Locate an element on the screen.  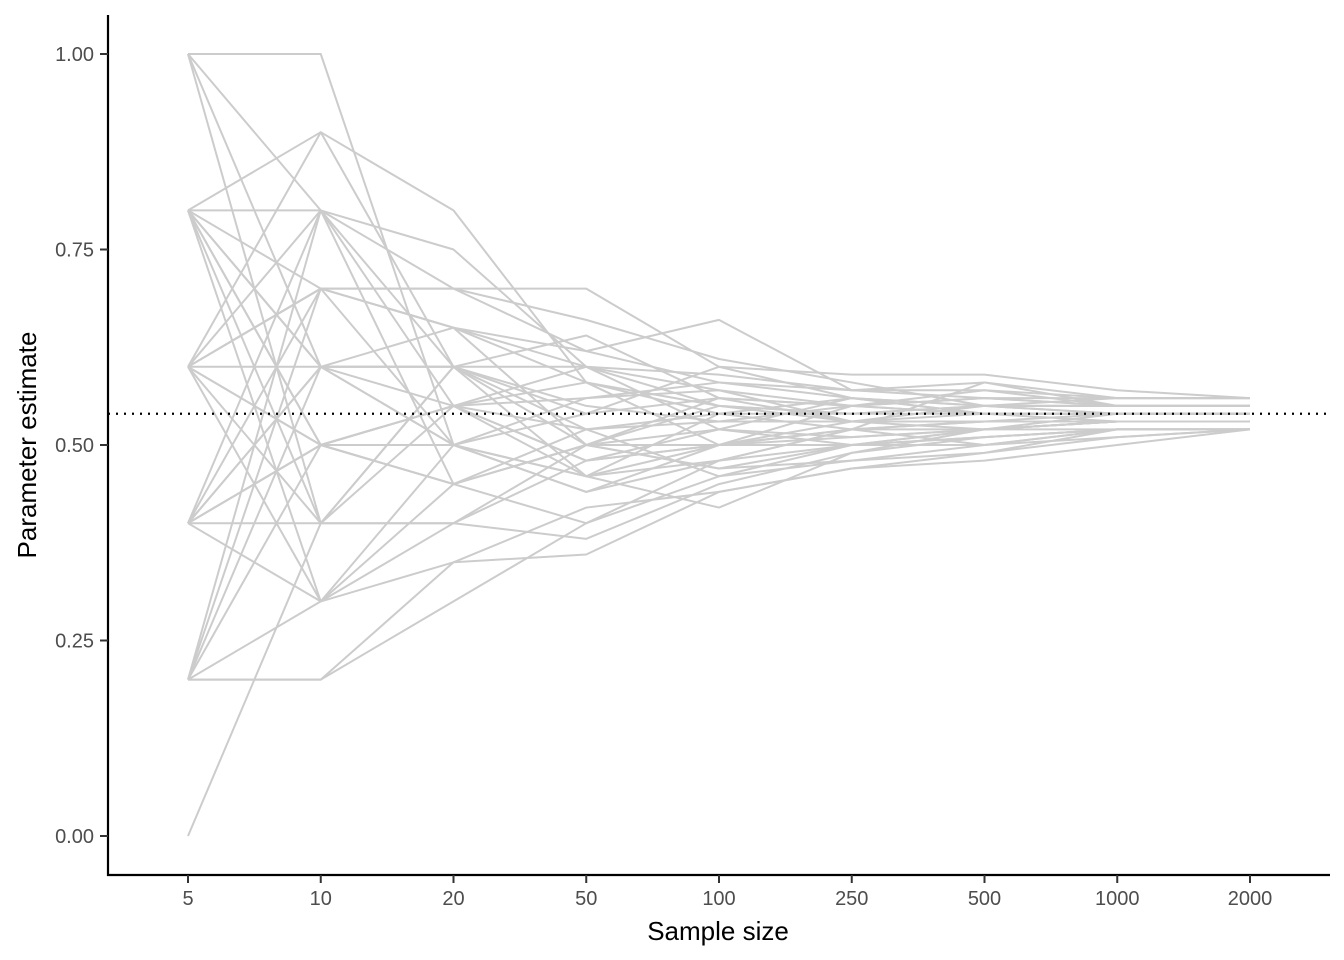
y-tick-label: 0.00 is located at coordinates (74, 837).